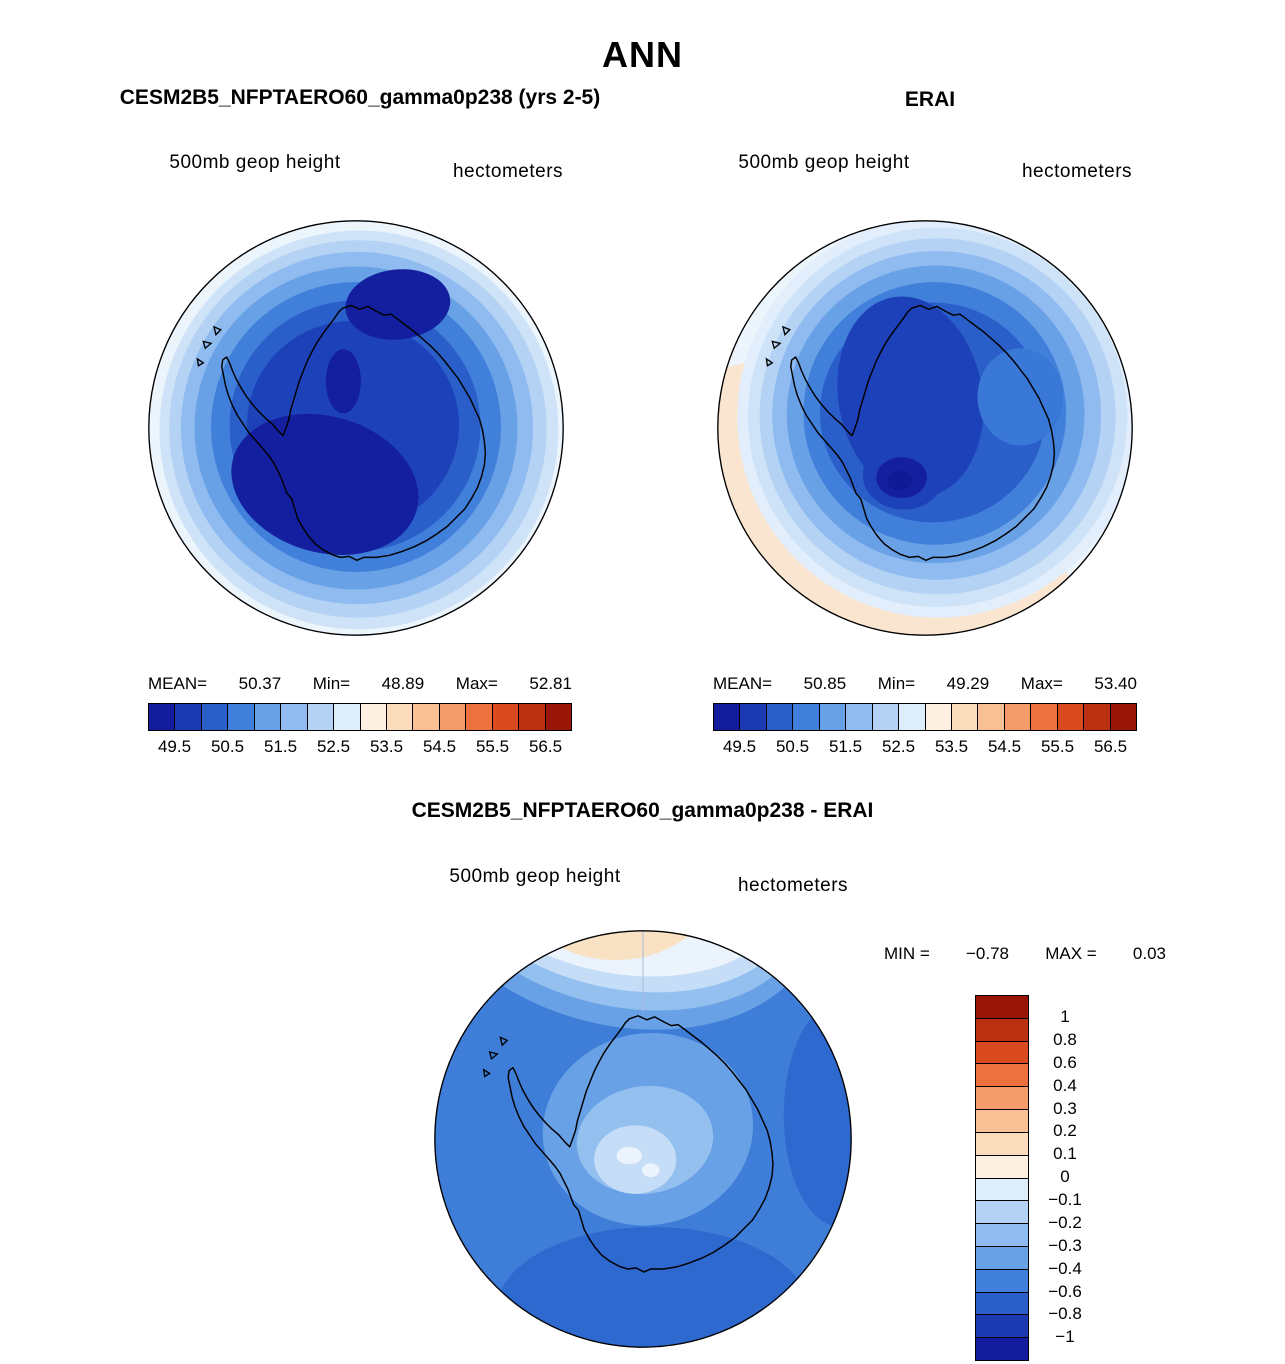 This screenshot has height=1364, width=1285. I want to click on model-colorbar, so click(360, 717).